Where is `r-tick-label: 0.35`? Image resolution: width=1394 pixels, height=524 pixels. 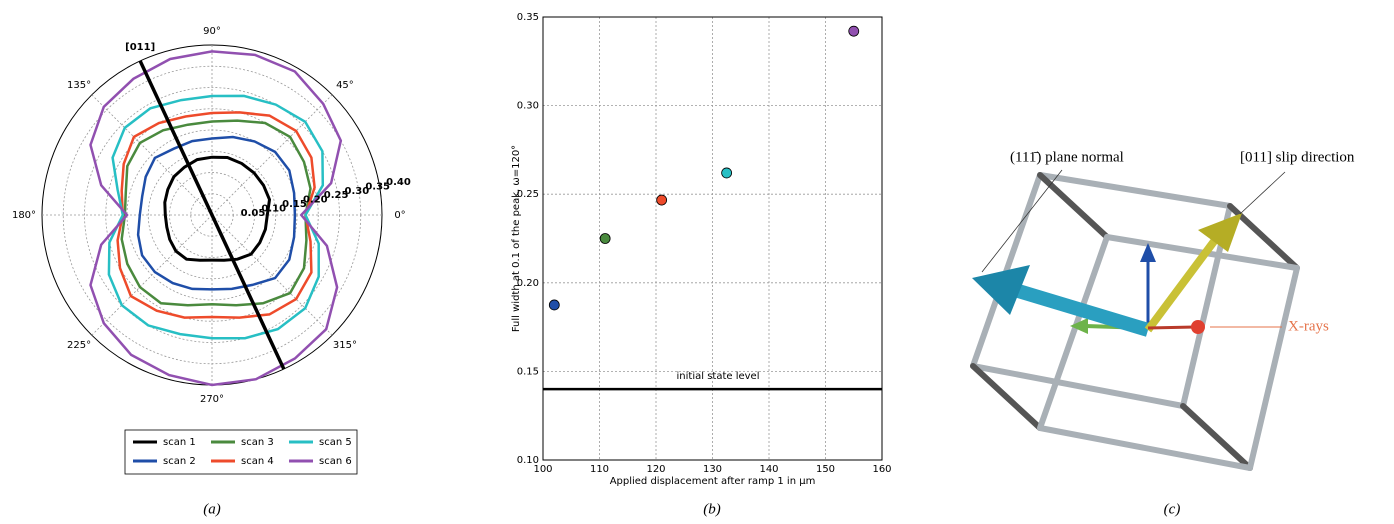
r-tick-label: 0.35 is located at coordinates (377, 186).